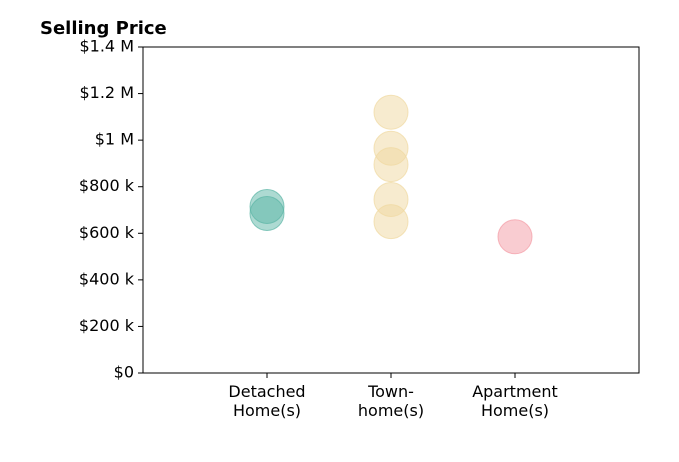 The image size is (679, 462). I want to click on y-tick-label: $1.4 M, so click(106, 46).